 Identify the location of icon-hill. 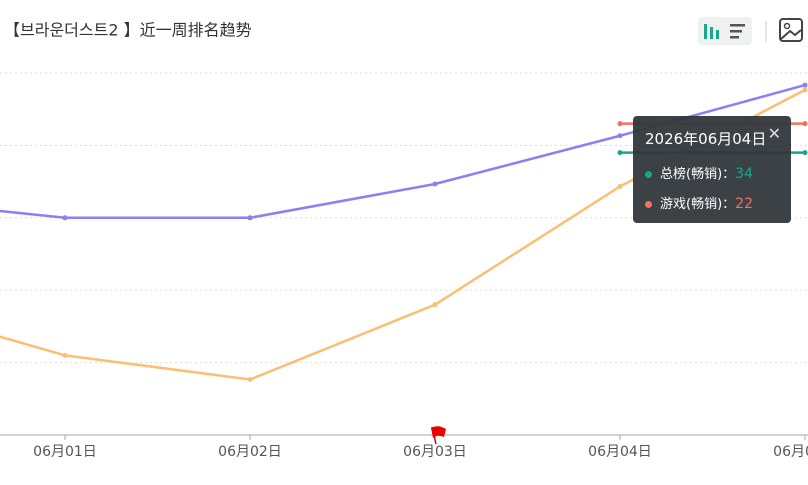
(791, 34).